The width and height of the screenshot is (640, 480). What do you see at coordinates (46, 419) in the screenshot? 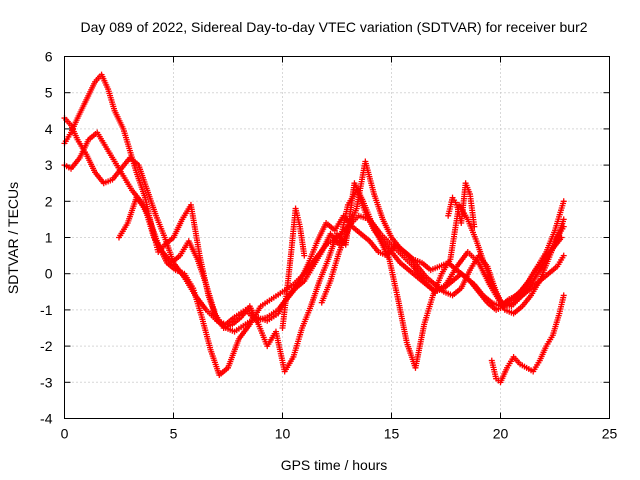
I see `y-tick-label: -4` at bounding box center [46, 419].